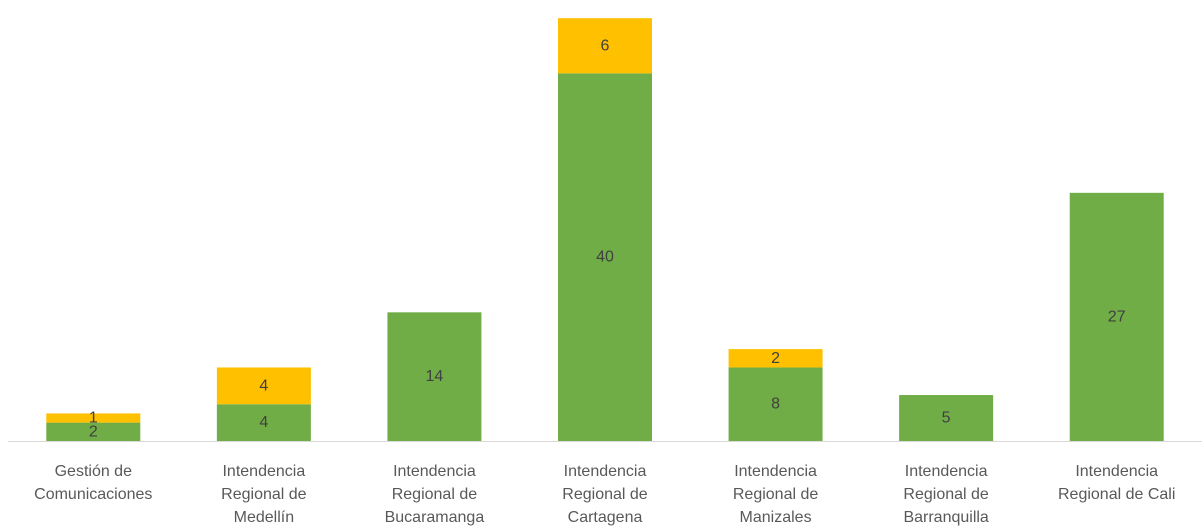 The height and width of the screenshot is (532, 1202). I want to click on data-label-series-2-cat-5: 2, so click(775, 358).